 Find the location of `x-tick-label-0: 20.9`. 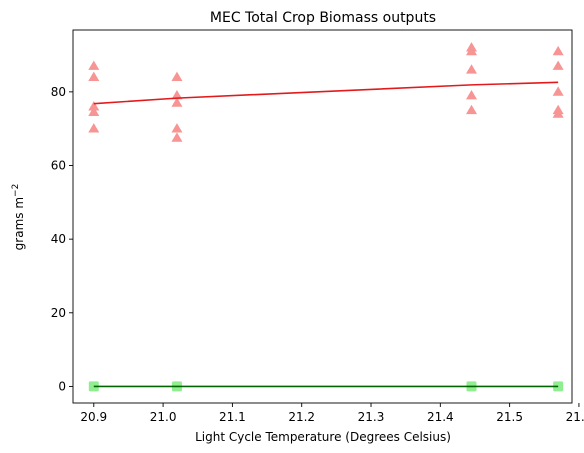

x-tick-label-0: 20.9 is located at coordinates (93, 417).